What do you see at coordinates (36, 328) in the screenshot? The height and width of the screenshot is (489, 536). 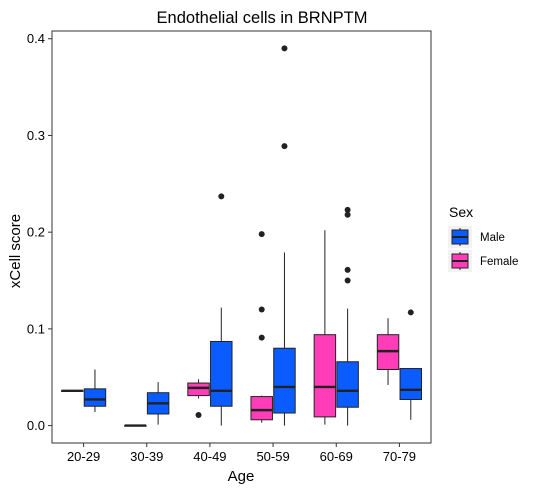 I see `y-tick-label: 0.1` at bounding box center [36, 328].